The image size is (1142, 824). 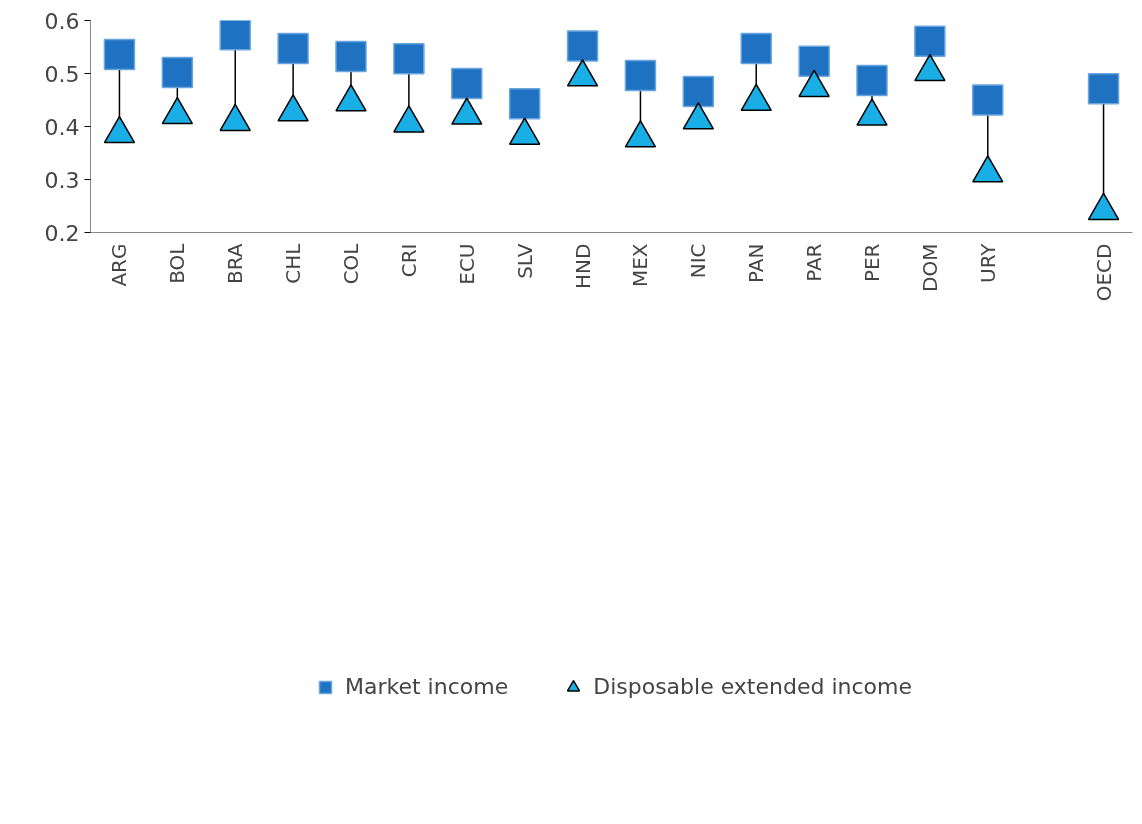 I want to click on x-tick-label: URY, so click(x=987, y=262).